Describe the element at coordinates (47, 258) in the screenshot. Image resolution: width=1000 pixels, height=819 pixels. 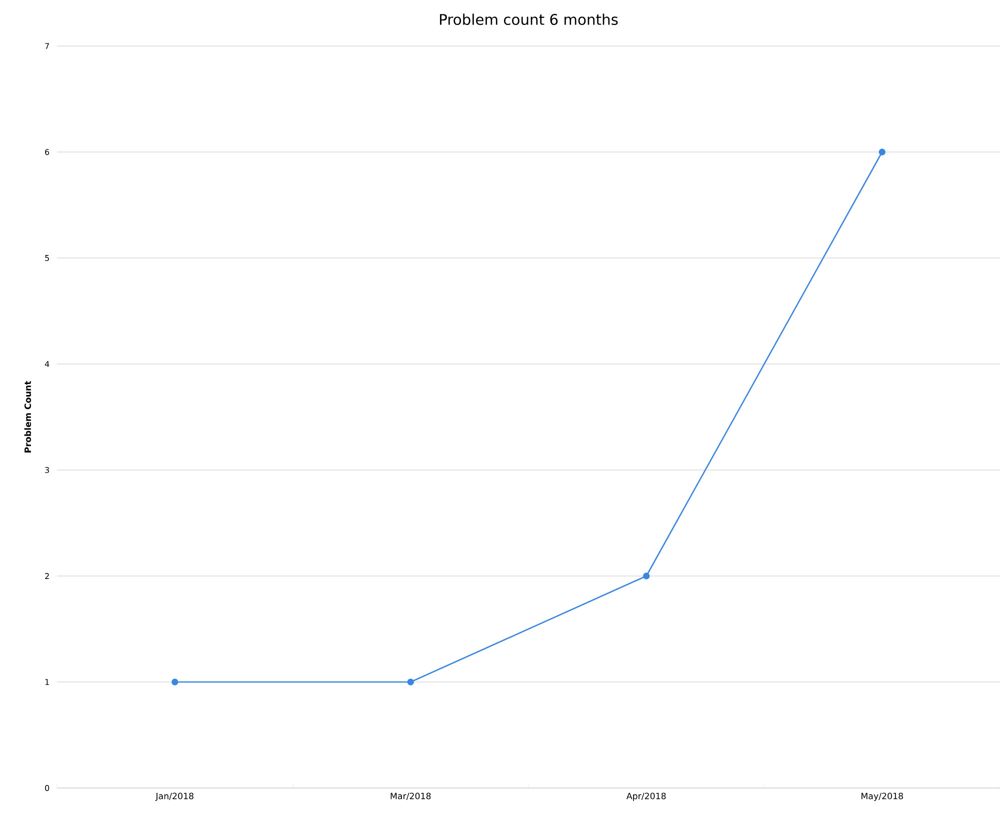
I see `y-tick-label: 5` at that location.